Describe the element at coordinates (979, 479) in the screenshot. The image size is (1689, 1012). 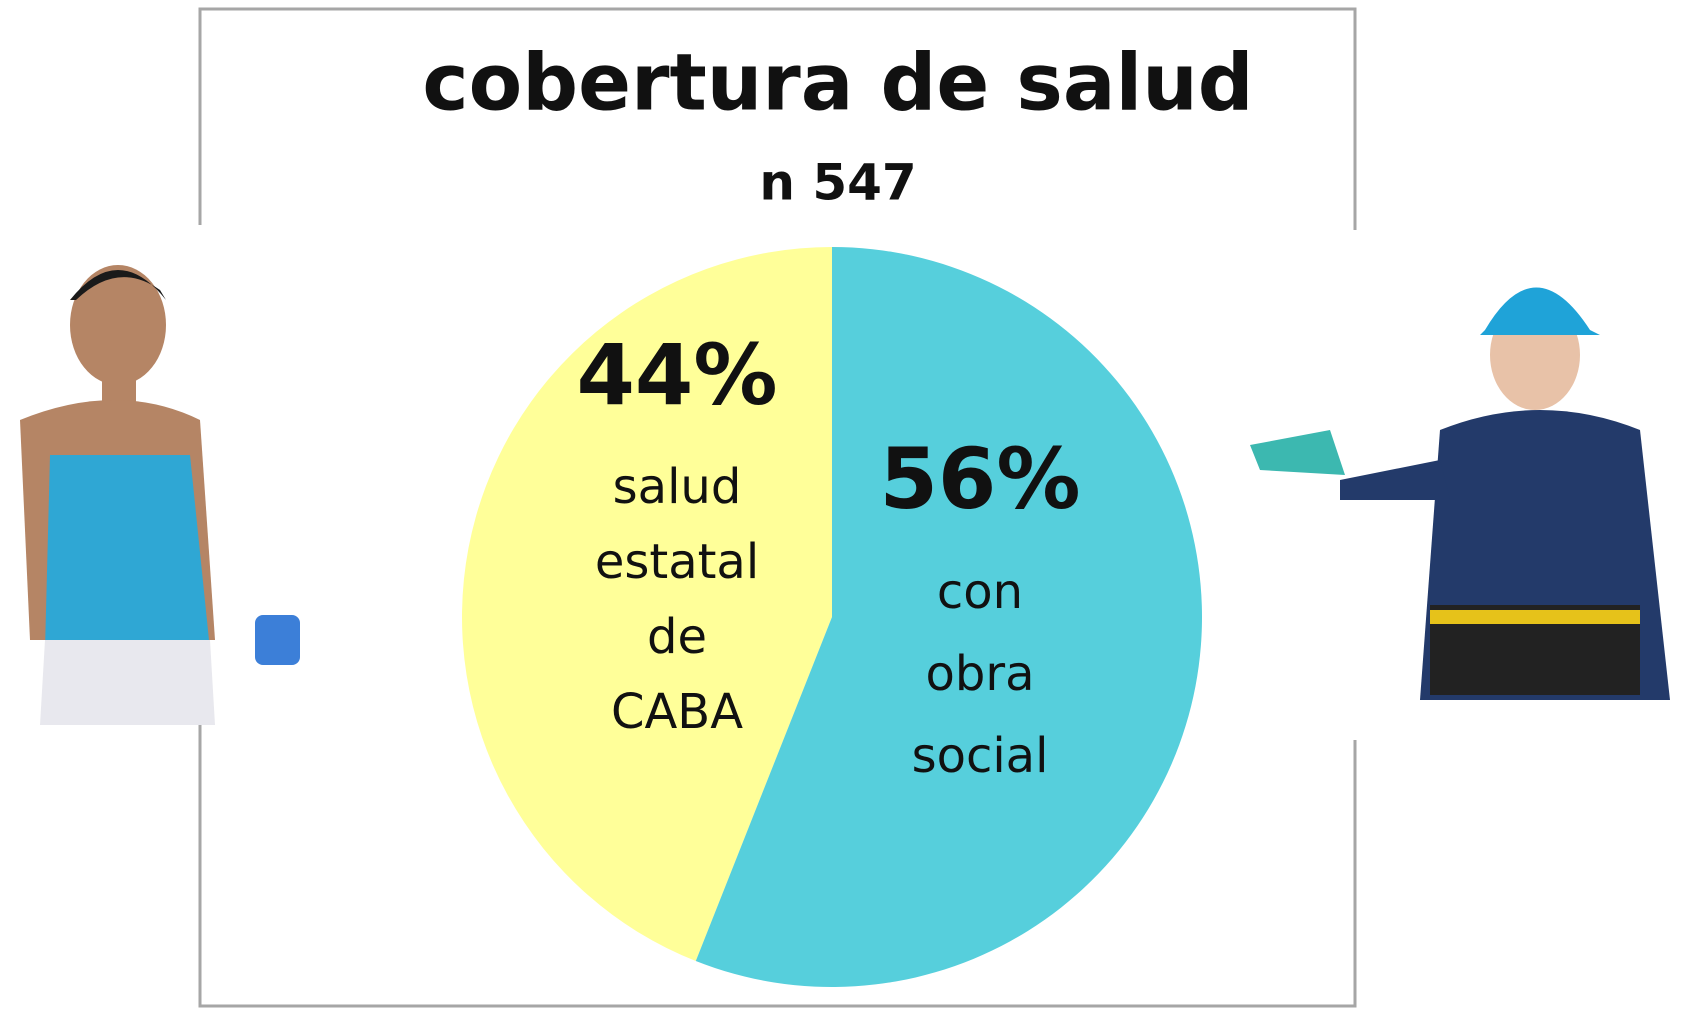
I see `value-label: 56%` at that location.